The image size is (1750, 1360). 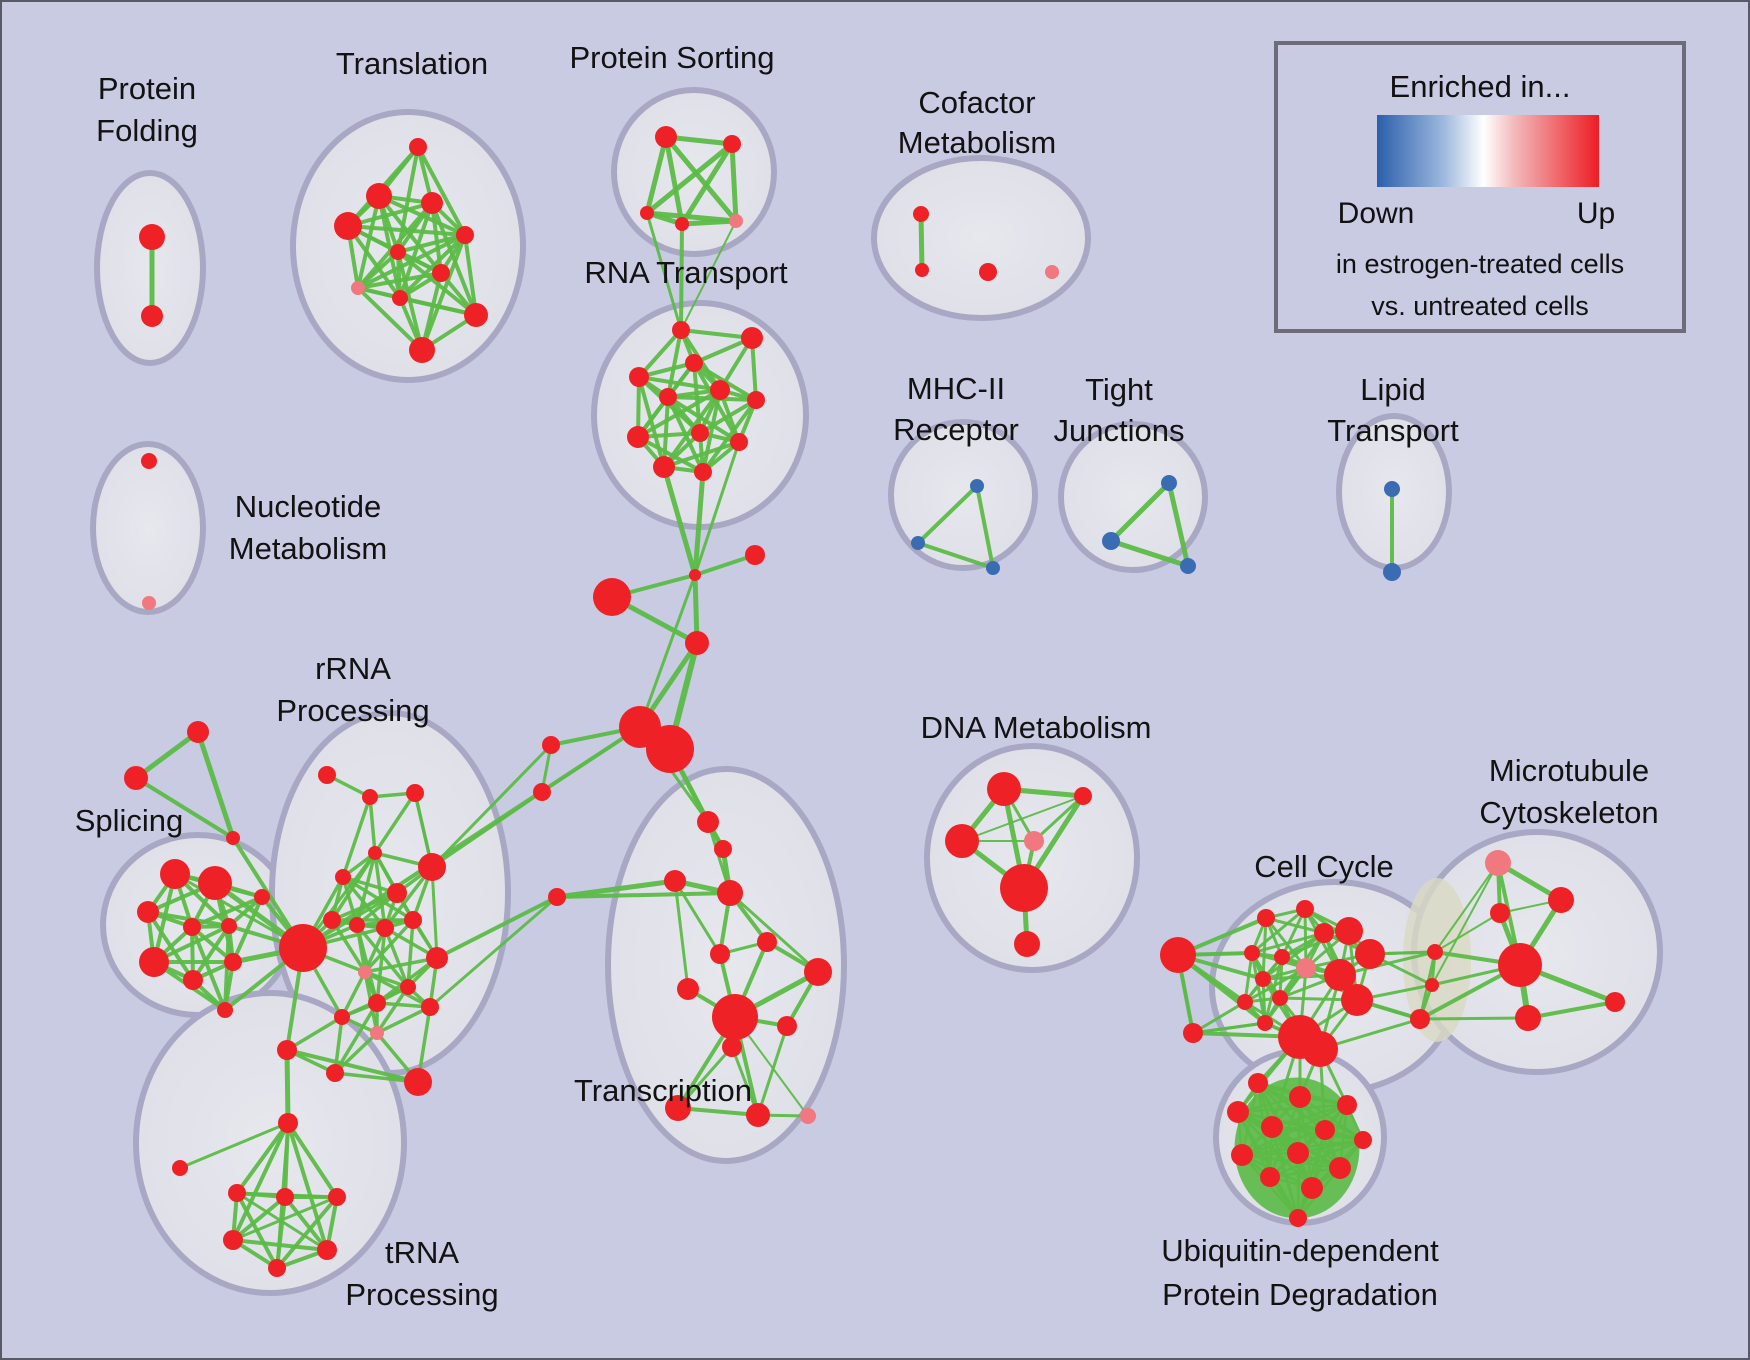 What do you see at coordinates (1480, 264) in the screenshot?
I see `legend-subtitle-line1: in estrogen-treated cells` at bounding box center [1480, 264].